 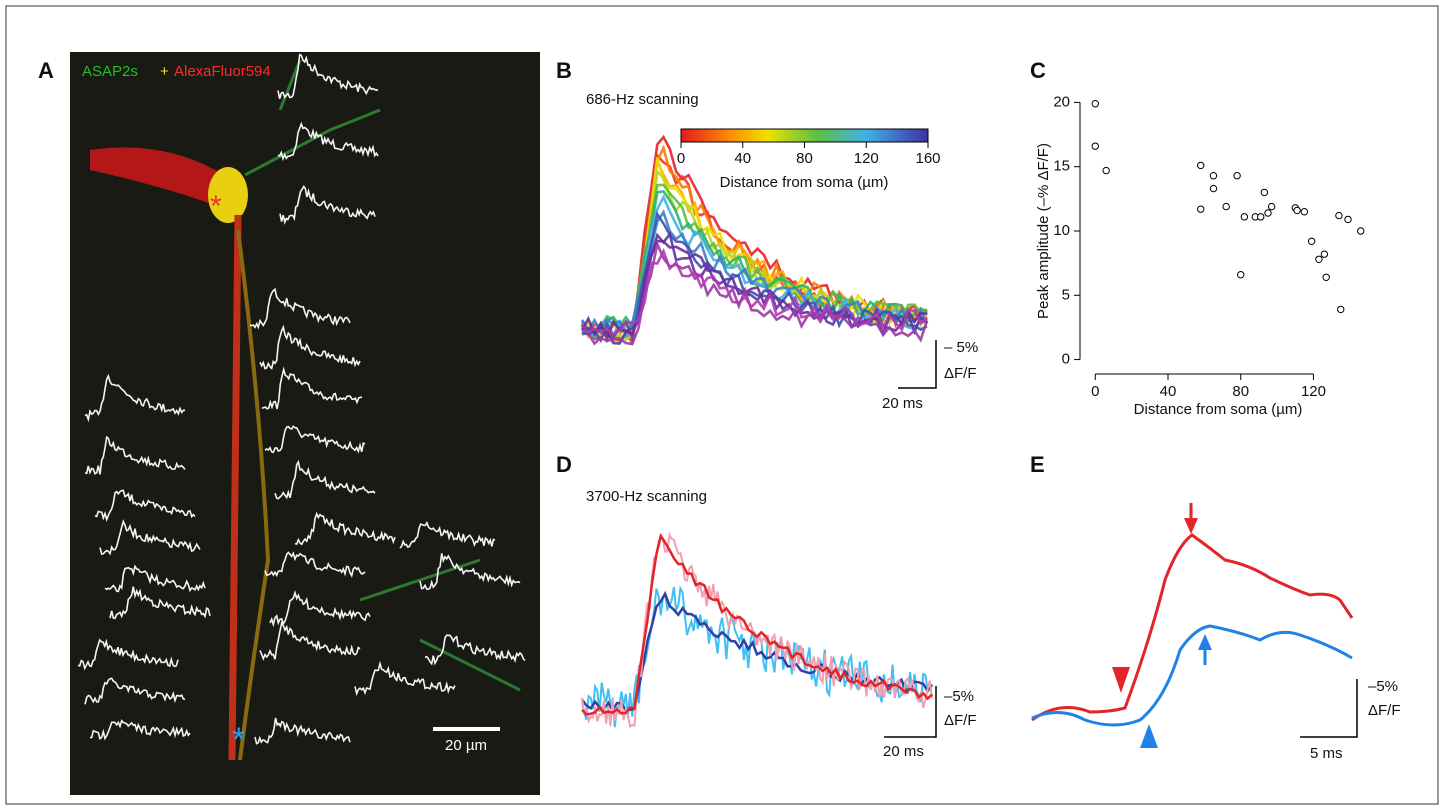 I want to click on traces-d, so click(x=757, y=630).